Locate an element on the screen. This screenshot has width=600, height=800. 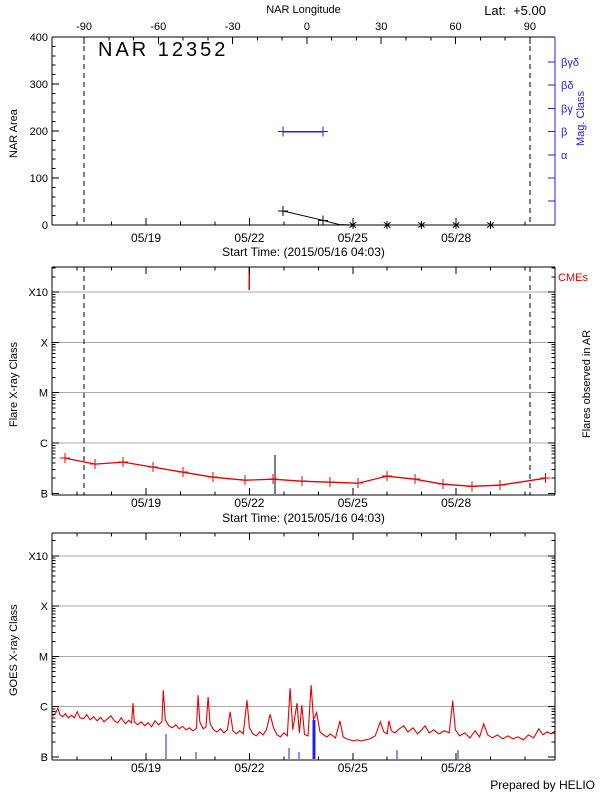
svg-text: -30 is located at coordinates (233, 27).